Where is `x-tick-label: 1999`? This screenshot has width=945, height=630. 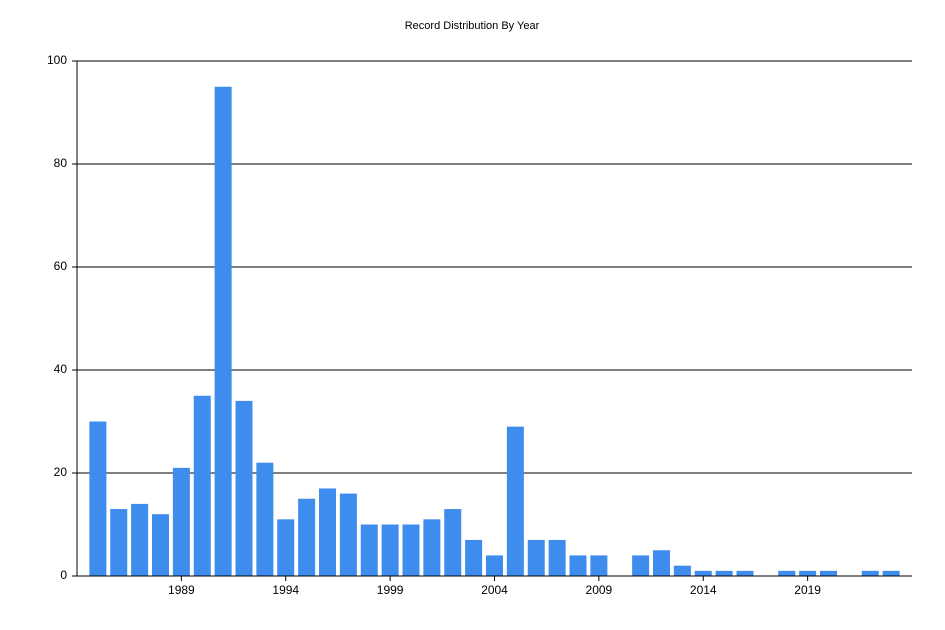
x-tick-label: 1999 is located at coordinates (390, 590).